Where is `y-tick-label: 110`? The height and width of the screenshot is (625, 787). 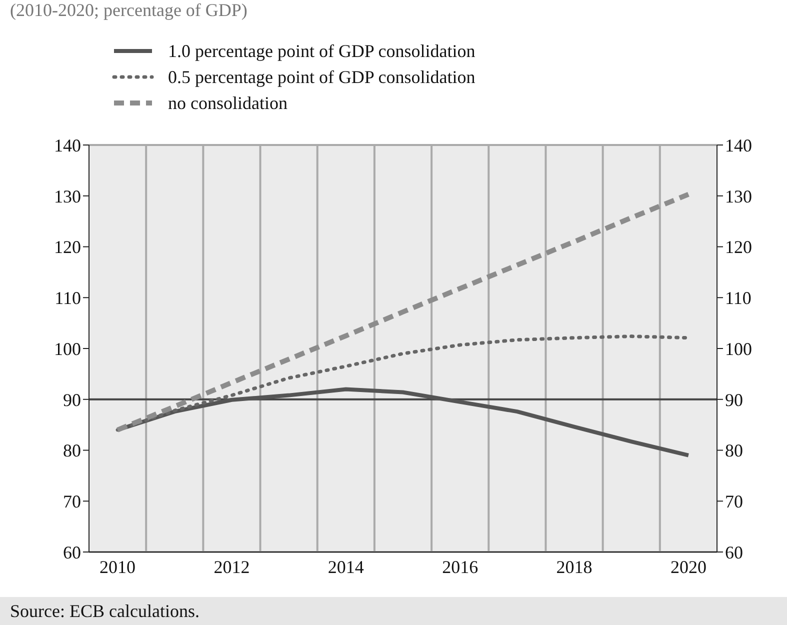
y-tick-label: 110 is located at coordinates (67, 298).